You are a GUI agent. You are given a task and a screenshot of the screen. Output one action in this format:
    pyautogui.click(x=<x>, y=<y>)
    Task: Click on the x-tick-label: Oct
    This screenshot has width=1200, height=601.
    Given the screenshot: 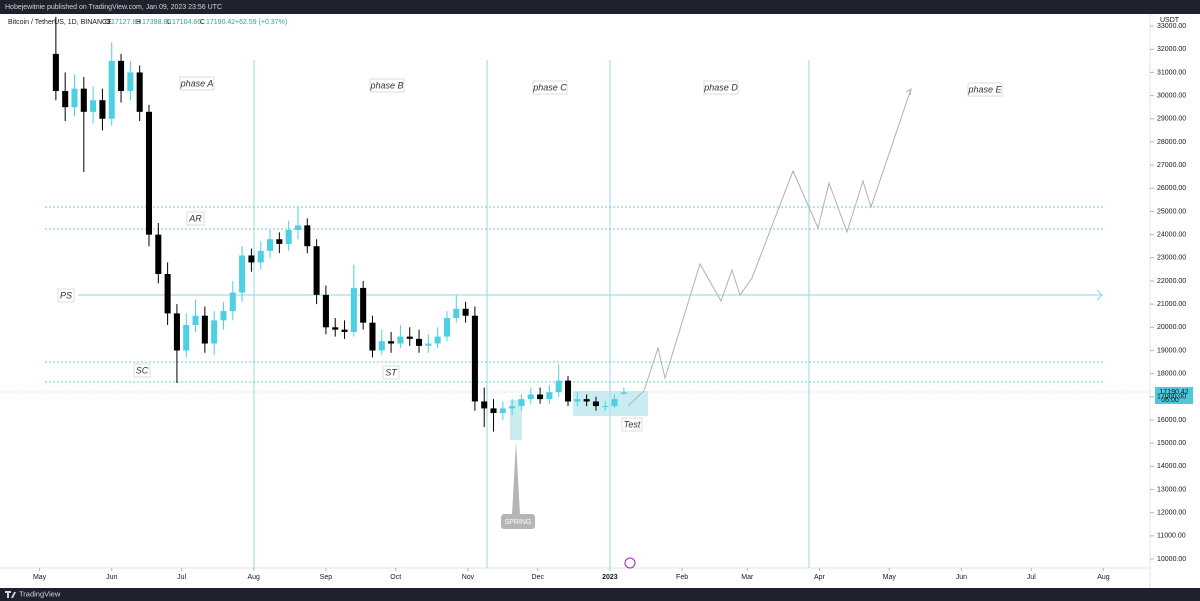 What is the action you would take?
    pyautogui.click(x=395, y=577)
    